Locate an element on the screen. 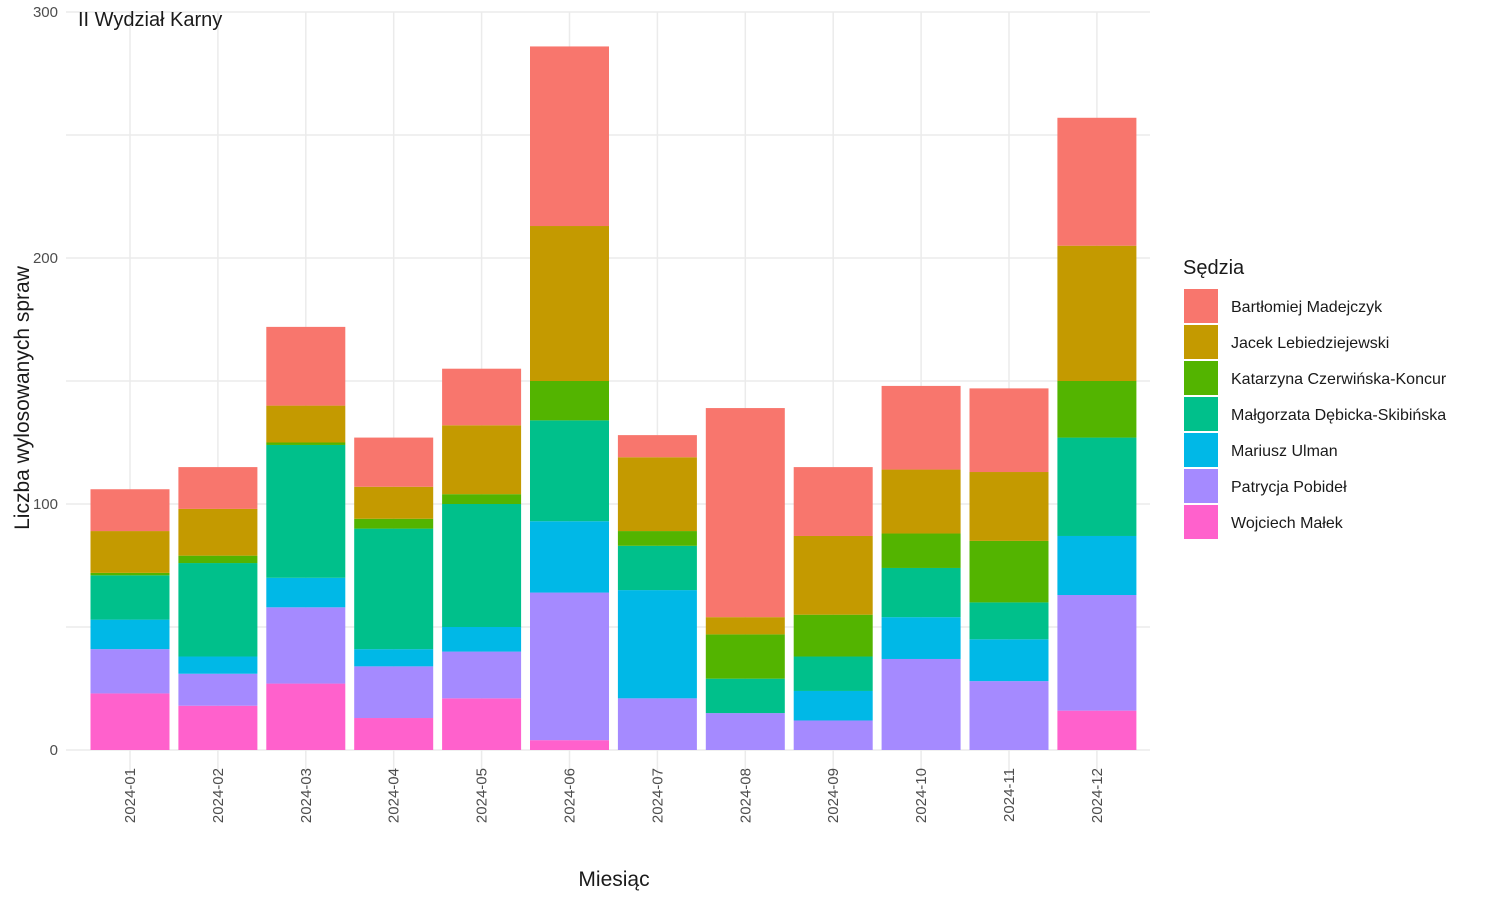  legend-label: Mariusz Ulman is located at coordinates (1284, 451).